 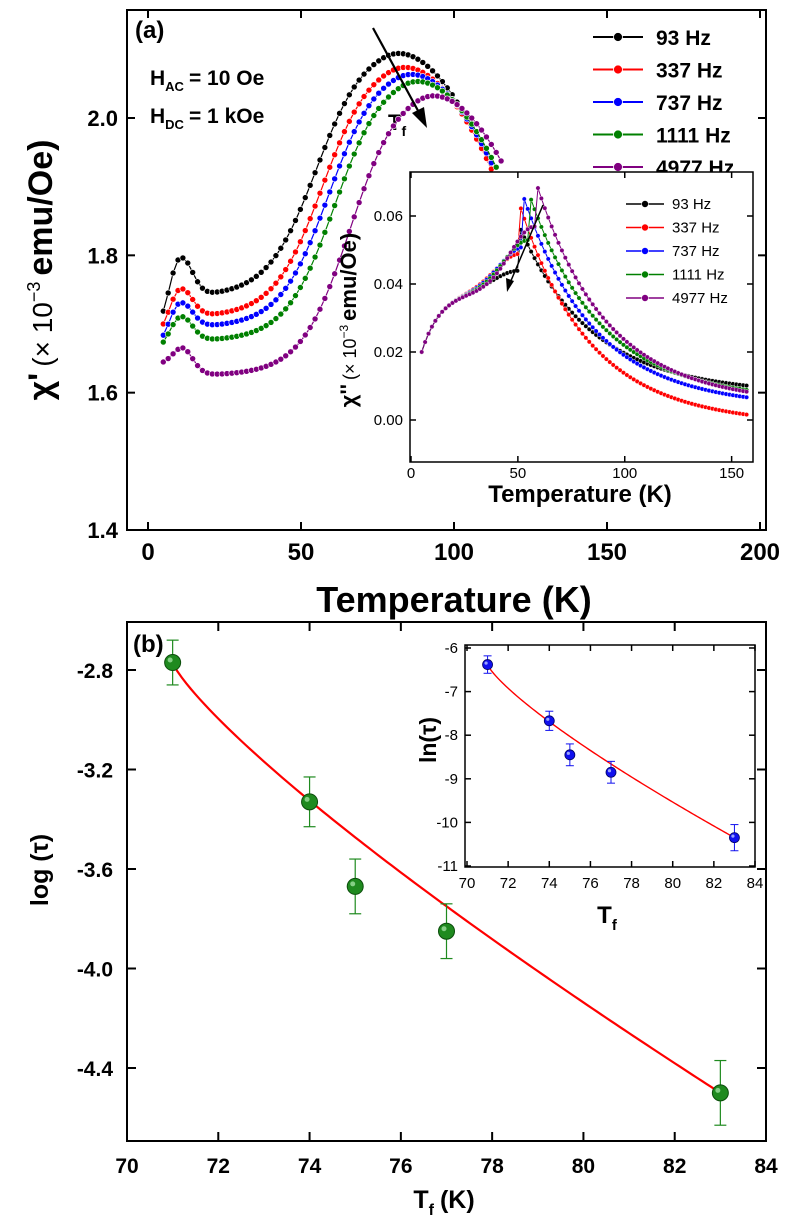 What do you see at coordinates (720, 1092) in the screenshot?
I see `data-point-group` at bounding box center [720, 1092].